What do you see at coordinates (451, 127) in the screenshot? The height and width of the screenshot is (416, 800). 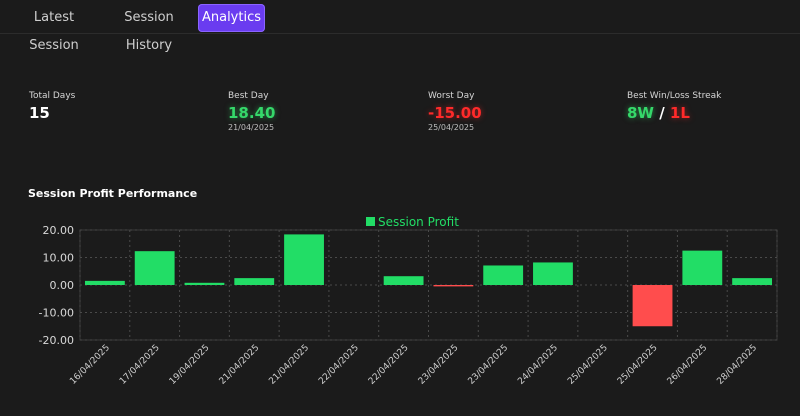 I see `stat-date: 25/04/2025` at bounding box center [451, 127].